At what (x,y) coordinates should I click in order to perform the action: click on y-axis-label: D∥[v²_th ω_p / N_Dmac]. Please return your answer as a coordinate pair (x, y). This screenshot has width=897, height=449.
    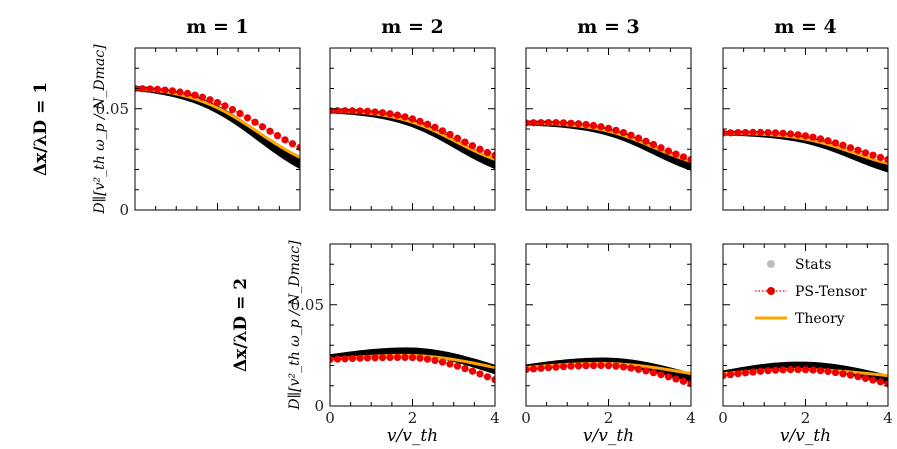
    Looking at the image, I should click on (295, 325).